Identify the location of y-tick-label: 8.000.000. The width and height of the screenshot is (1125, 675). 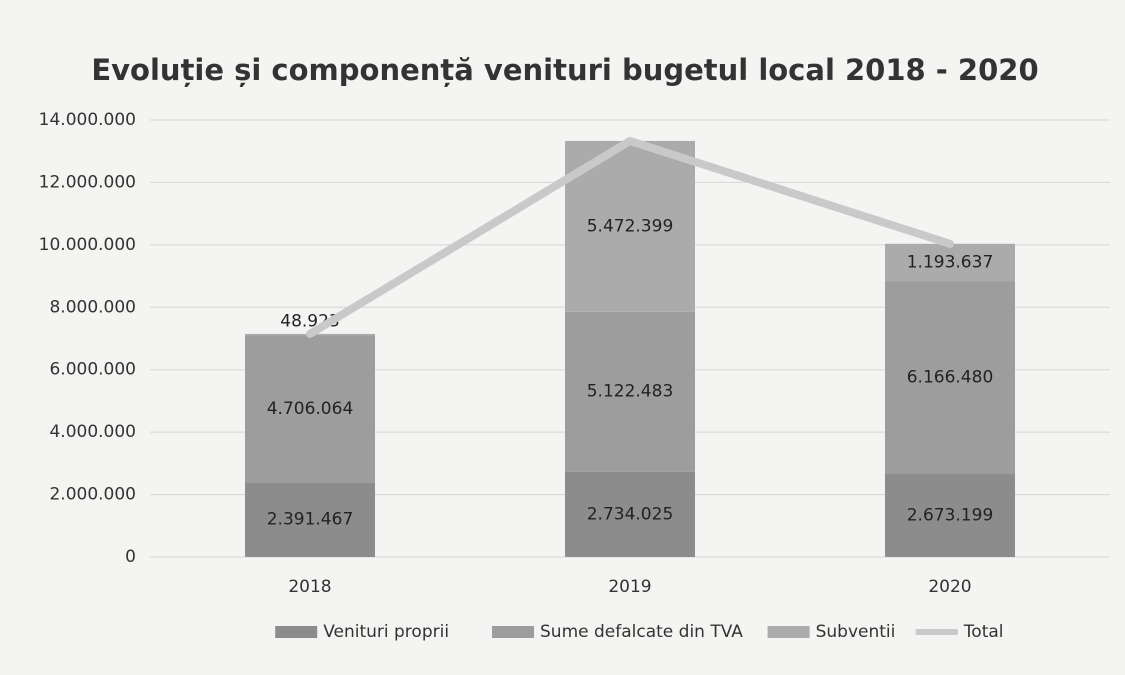
(92, 307).